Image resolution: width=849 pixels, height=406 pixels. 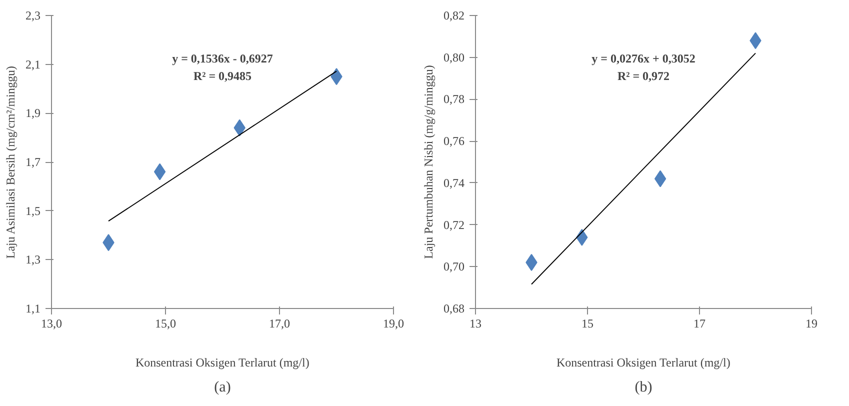 What do you see at coordinates (476, 323) in the screenshot?
I see `x-tick-label: 13` at bounding box center [476, 323].